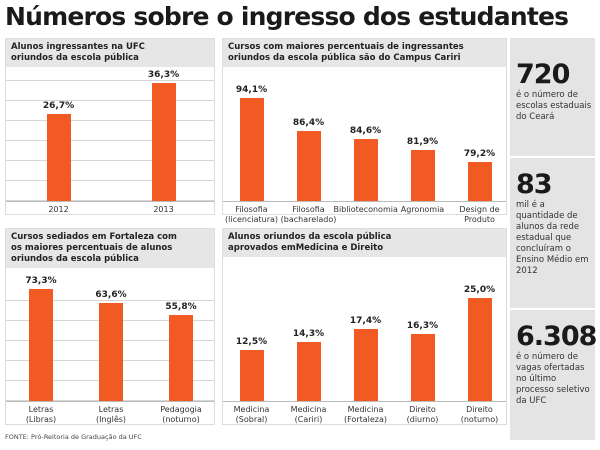 This screenshot has width=600, height=450. What do you see at coordinates (41, 414) in the screenshot?
I see `x-tick-label: Letras (Libras)` at bounding box center [41, 414].